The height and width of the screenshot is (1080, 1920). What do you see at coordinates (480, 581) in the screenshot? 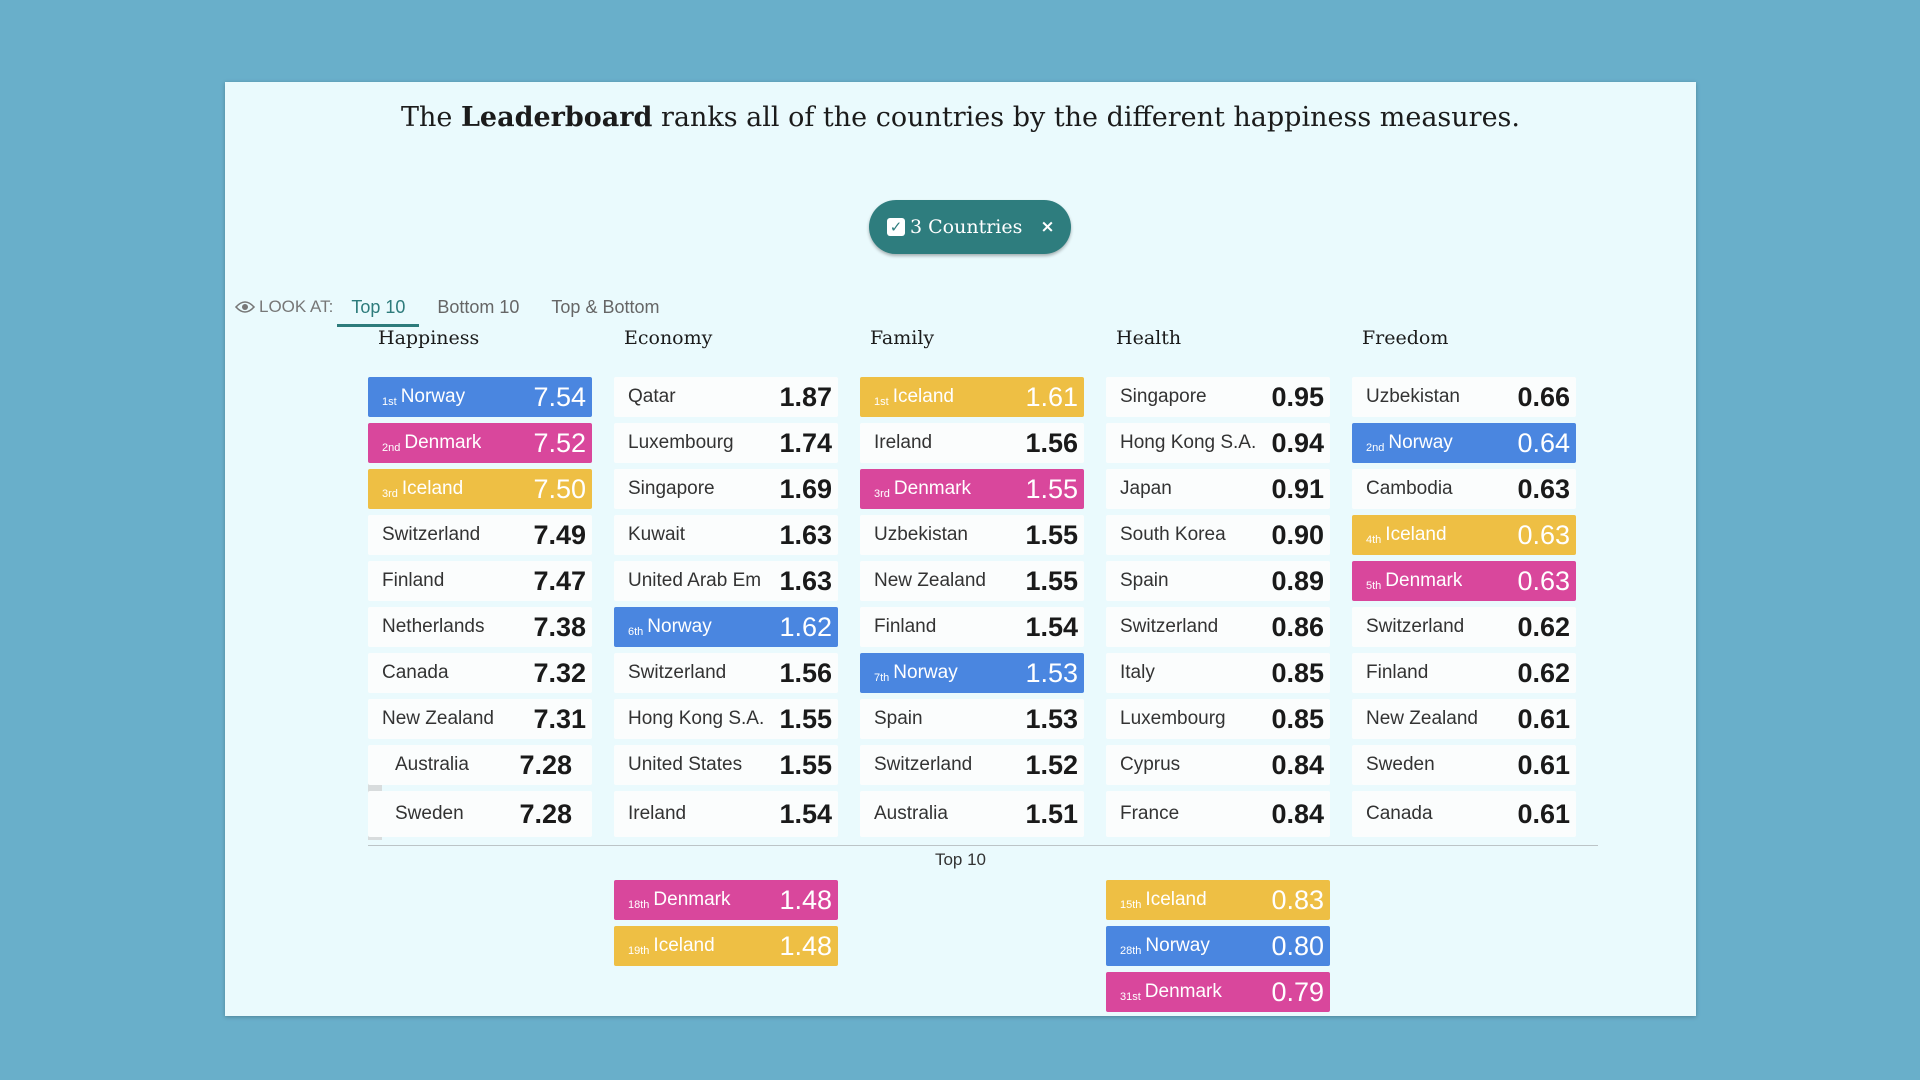
I see `leaderboard-row: Finland 7.47` at bounding box center [480, 581].